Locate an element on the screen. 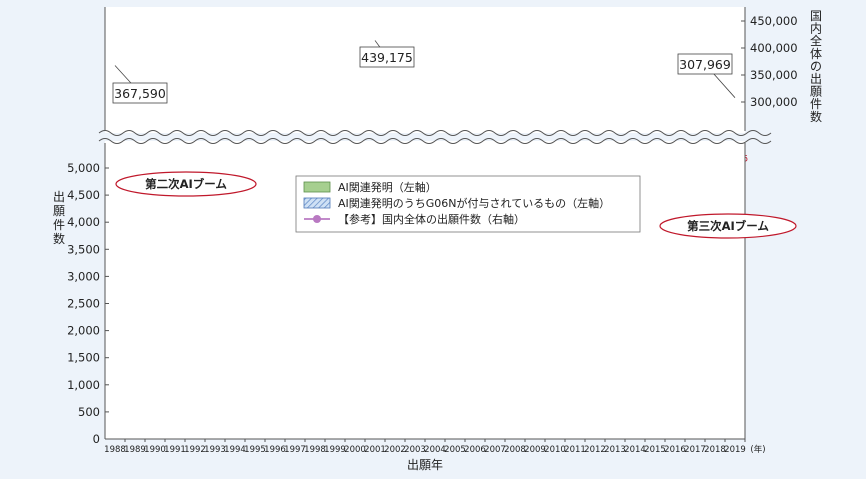 This screenshot has height=479, width=866. x-tick-label-1991: 1991 is located at coordinates (175, 450).